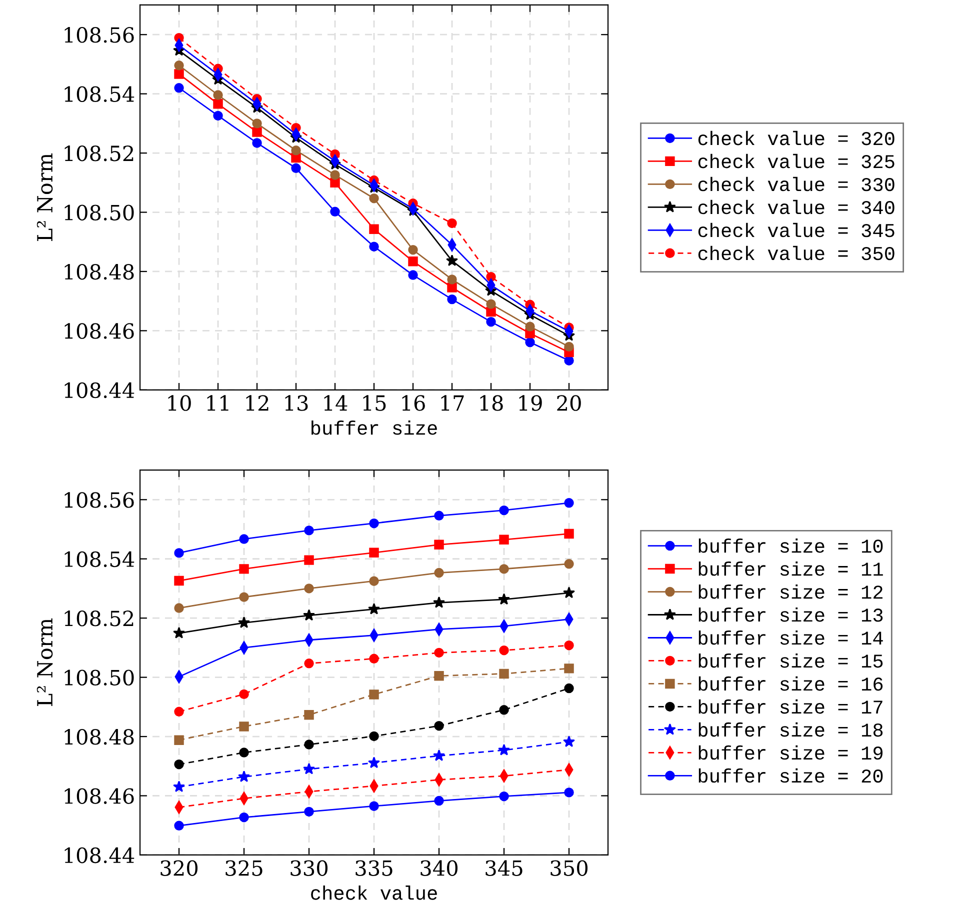 The height and width of the screenshot is (924, 975). I want to click on legend-label: buffer size = 15, so click(790, 660).